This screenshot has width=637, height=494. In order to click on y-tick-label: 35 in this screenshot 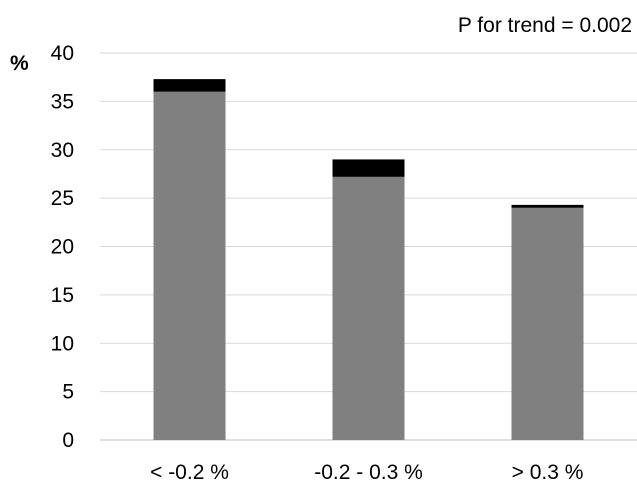, I will do `click(62, 101)`.